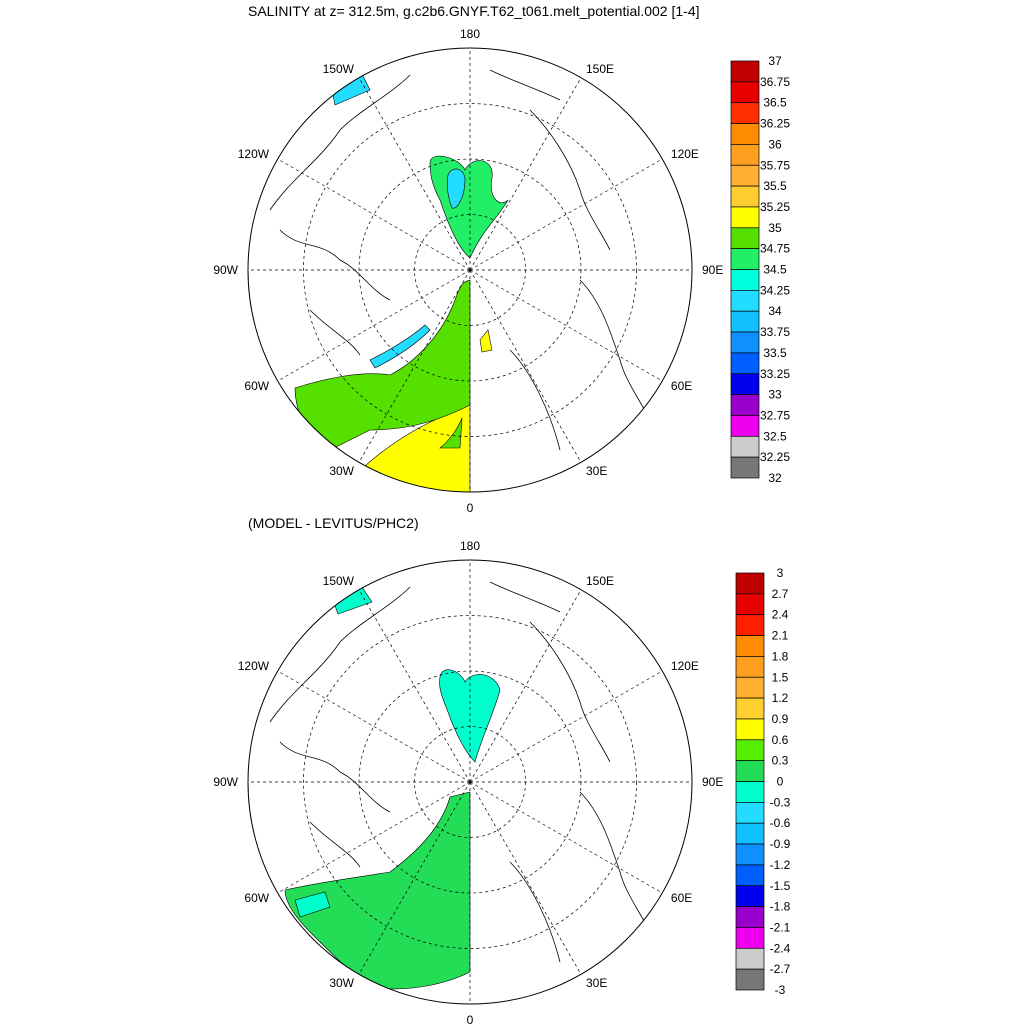 The image size is (1024, 1024). What do you see at coordinates (780, 990) in the screenshot?
I see `colorbar-label: -3` at bounding box center [780, 990].